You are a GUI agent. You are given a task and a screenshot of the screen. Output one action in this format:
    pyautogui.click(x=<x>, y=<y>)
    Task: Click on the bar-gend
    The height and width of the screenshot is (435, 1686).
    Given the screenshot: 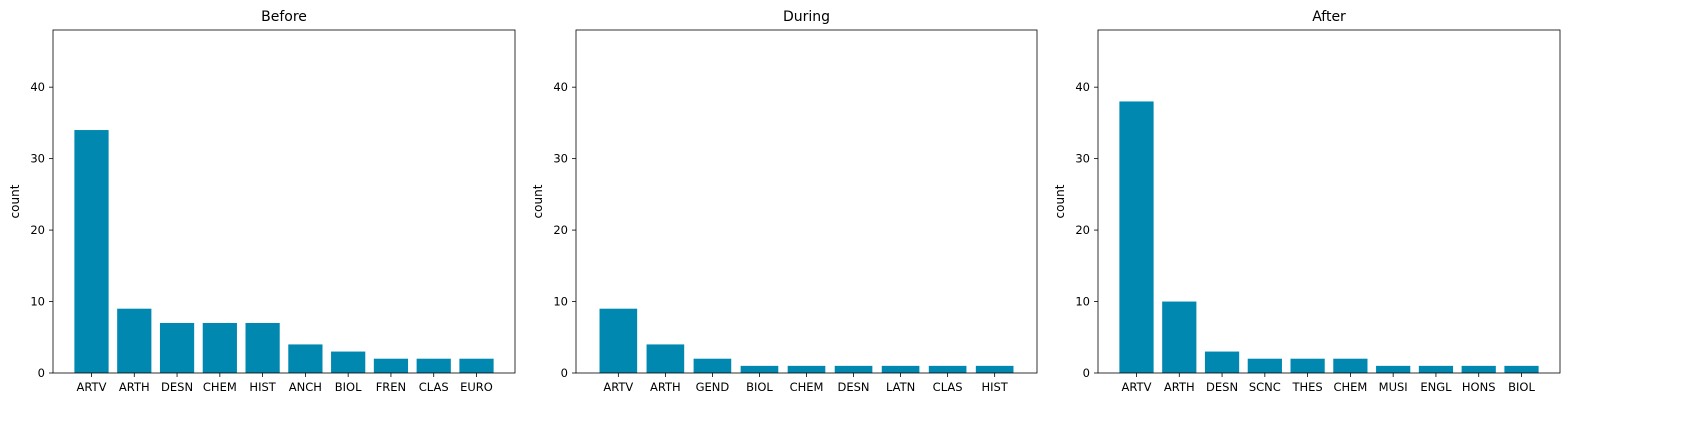 What is the action you would take?
    pyautogui.click(x=712, y=365)
    